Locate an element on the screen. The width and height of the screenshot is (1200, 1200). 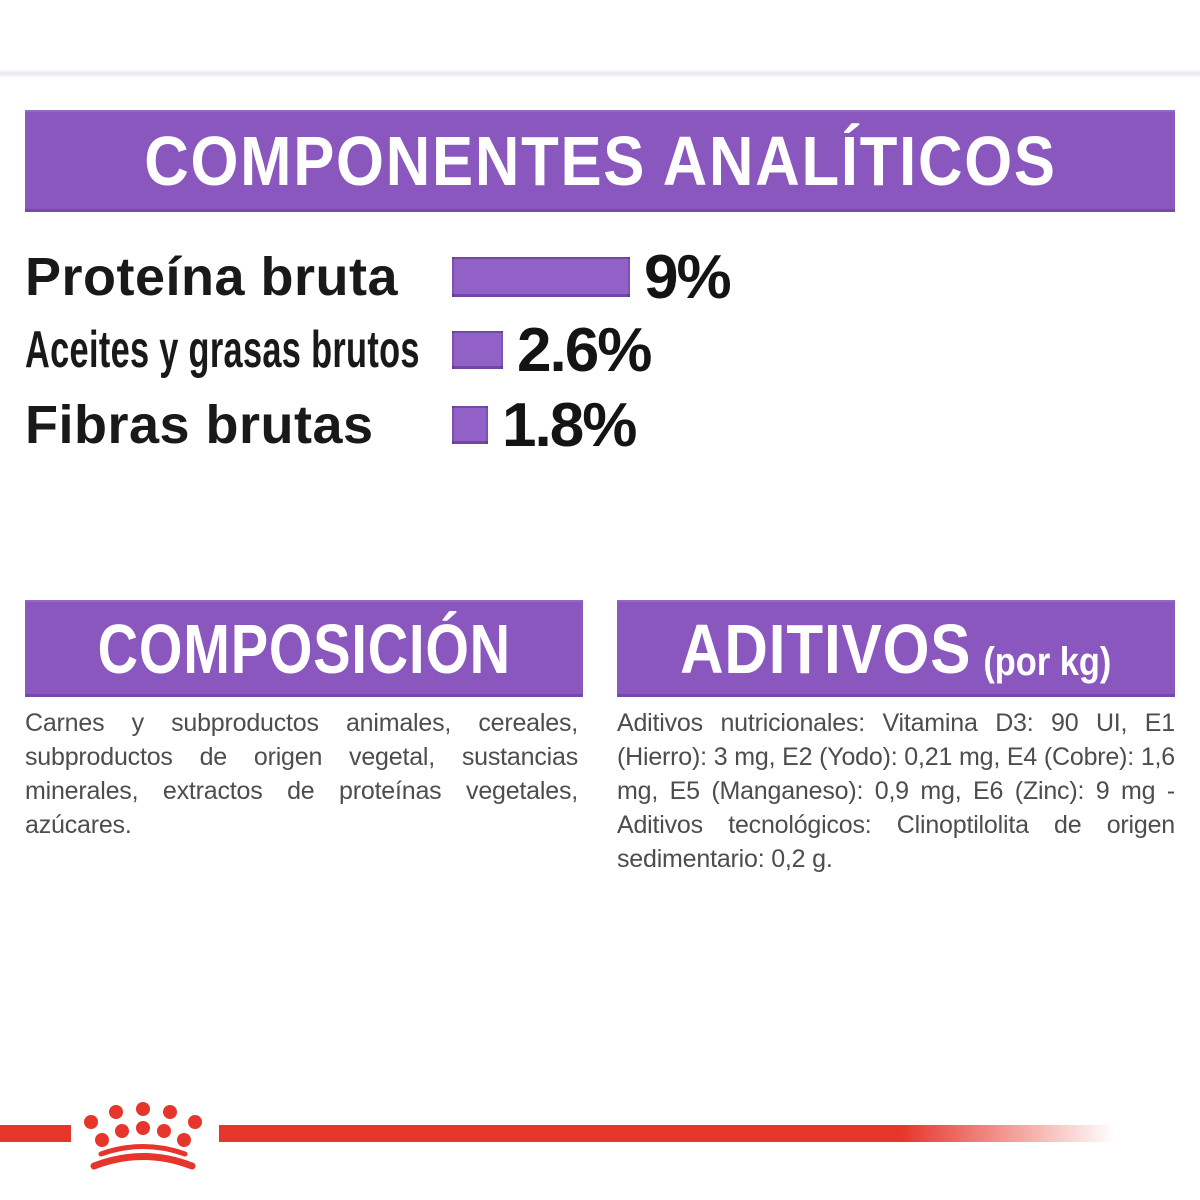
nutrient-label: Proteína bruta is located at coordinates (212, 277).